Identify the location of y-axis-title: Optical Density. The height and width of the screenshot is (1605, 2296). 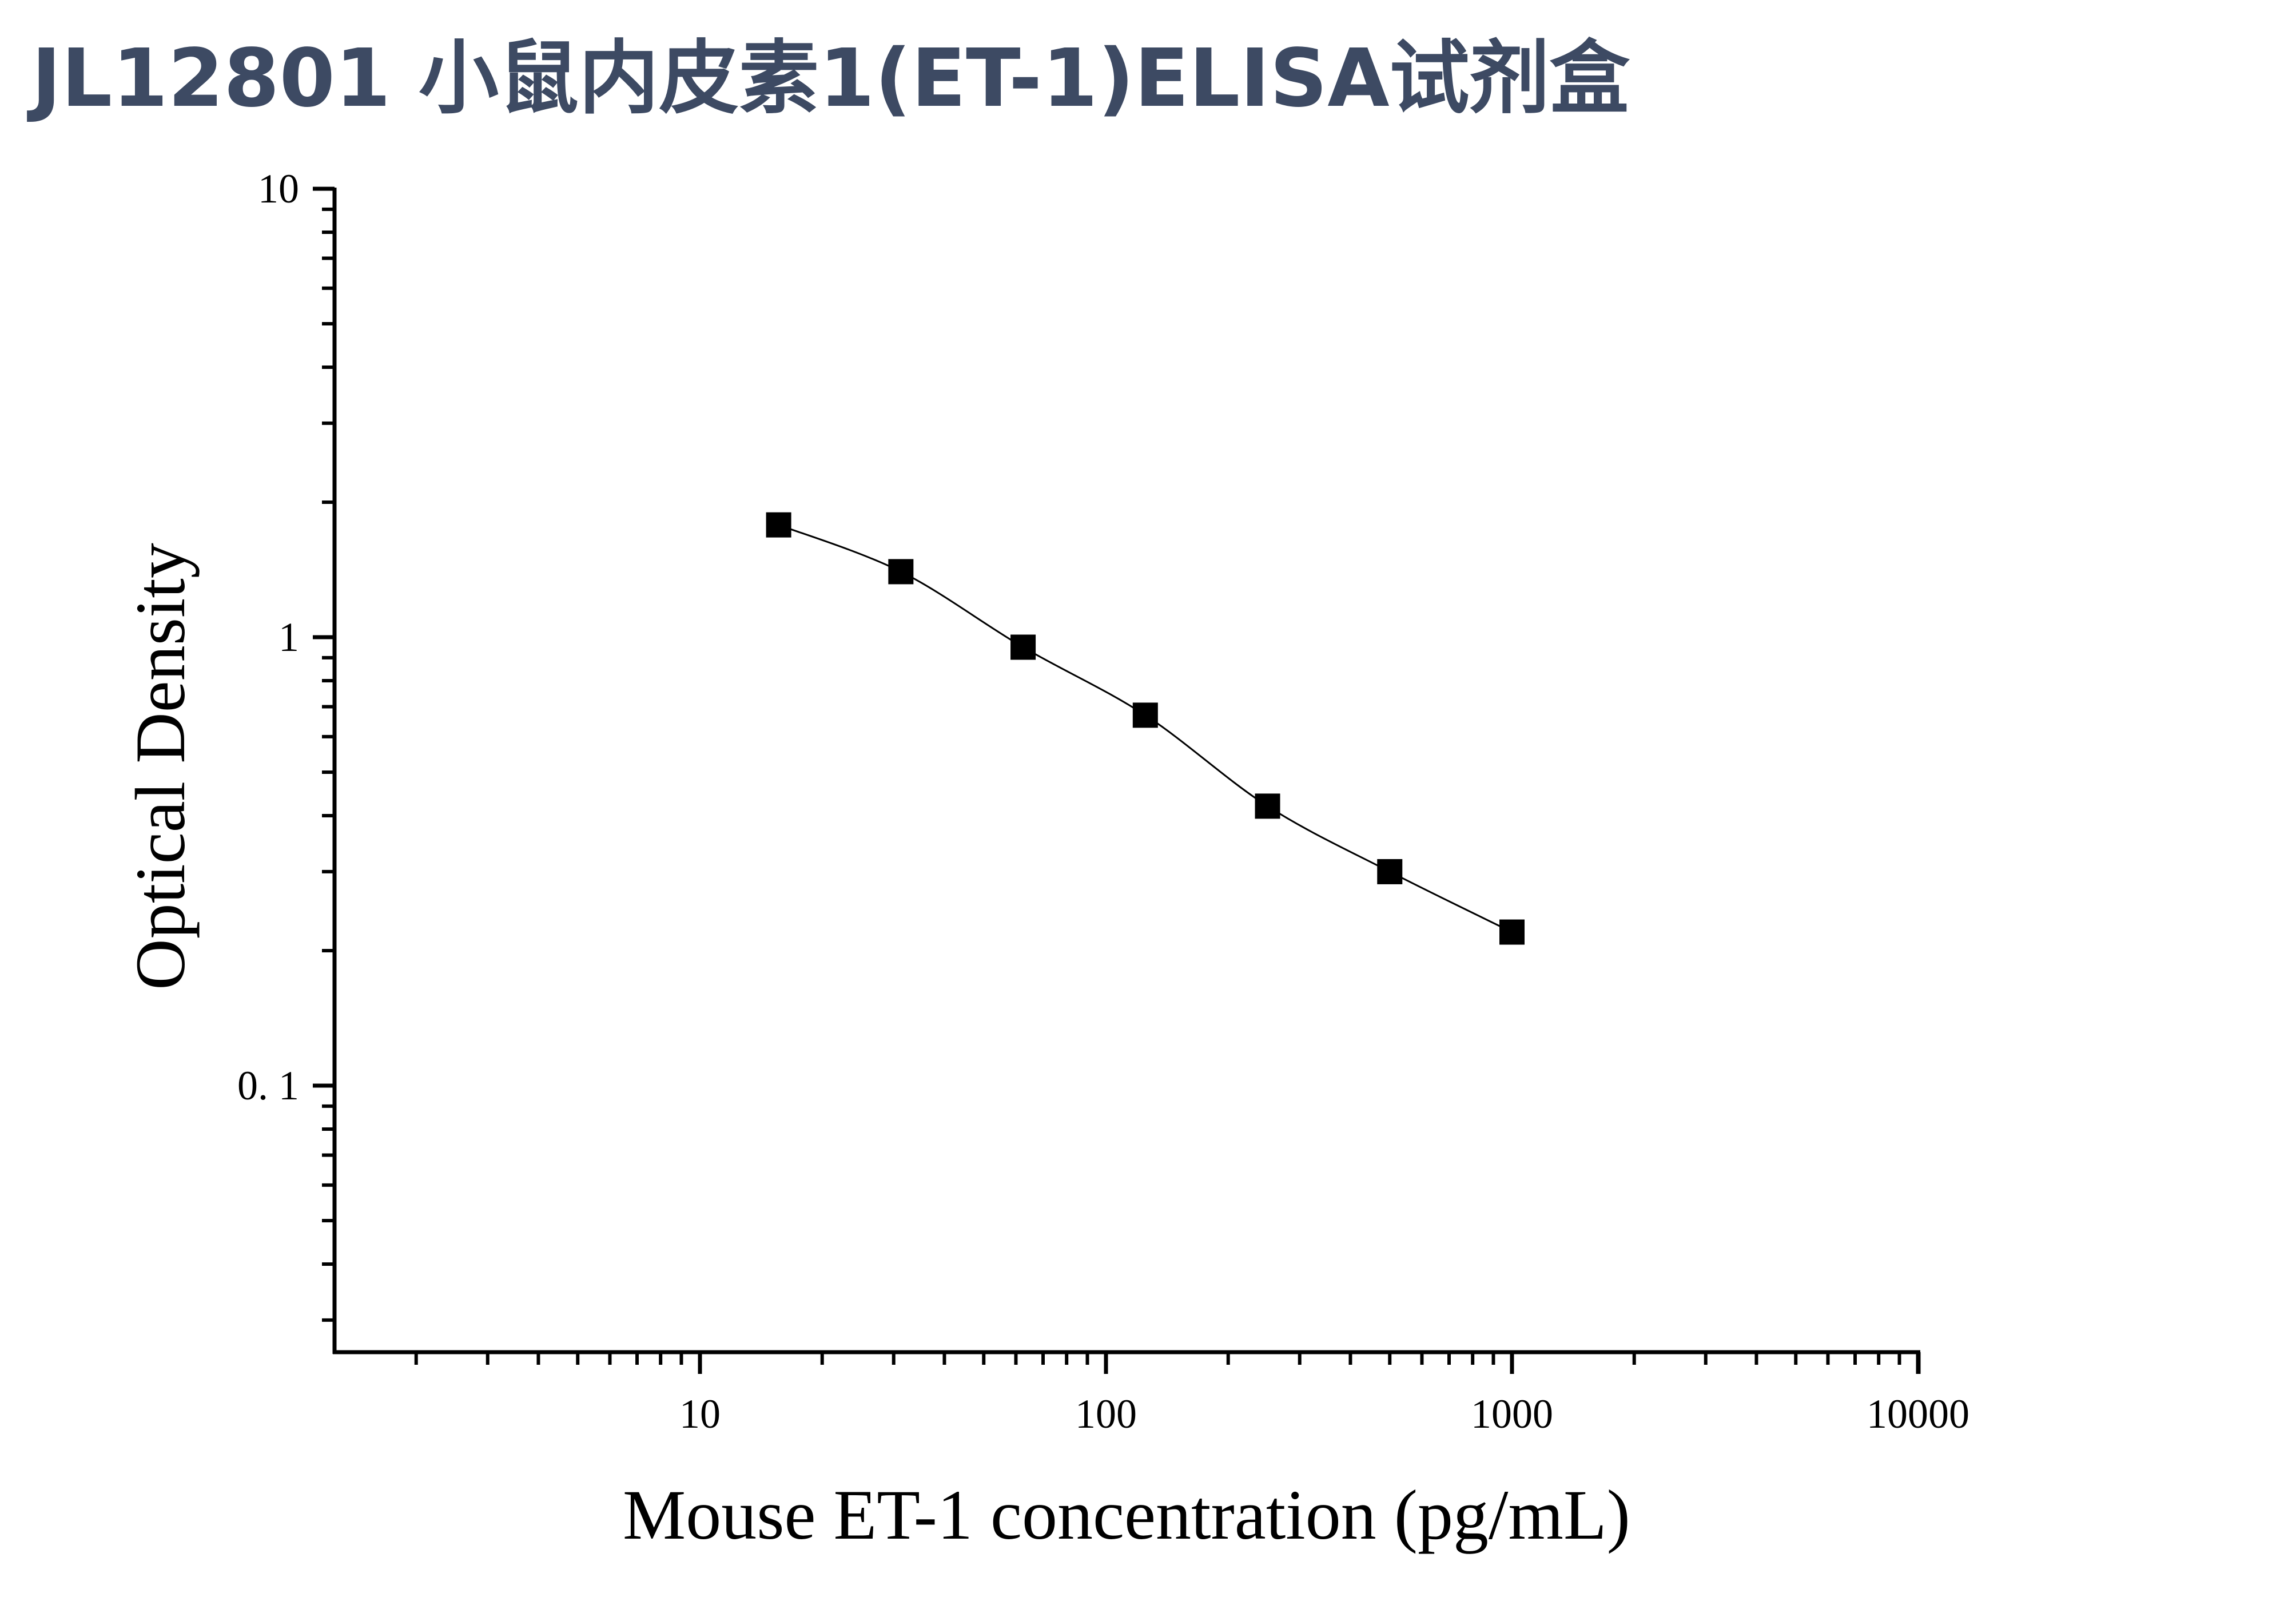
(160, 766).